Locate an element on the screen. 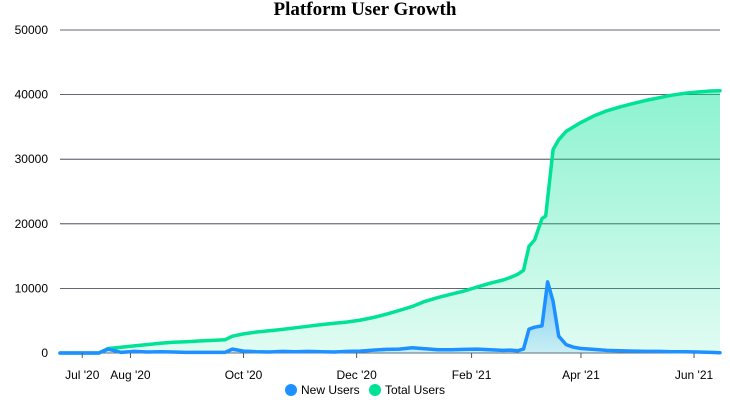 The height and width of the screenshot is (400, 730). y-tick-label: 40000 is located at coordinates (32, 95).